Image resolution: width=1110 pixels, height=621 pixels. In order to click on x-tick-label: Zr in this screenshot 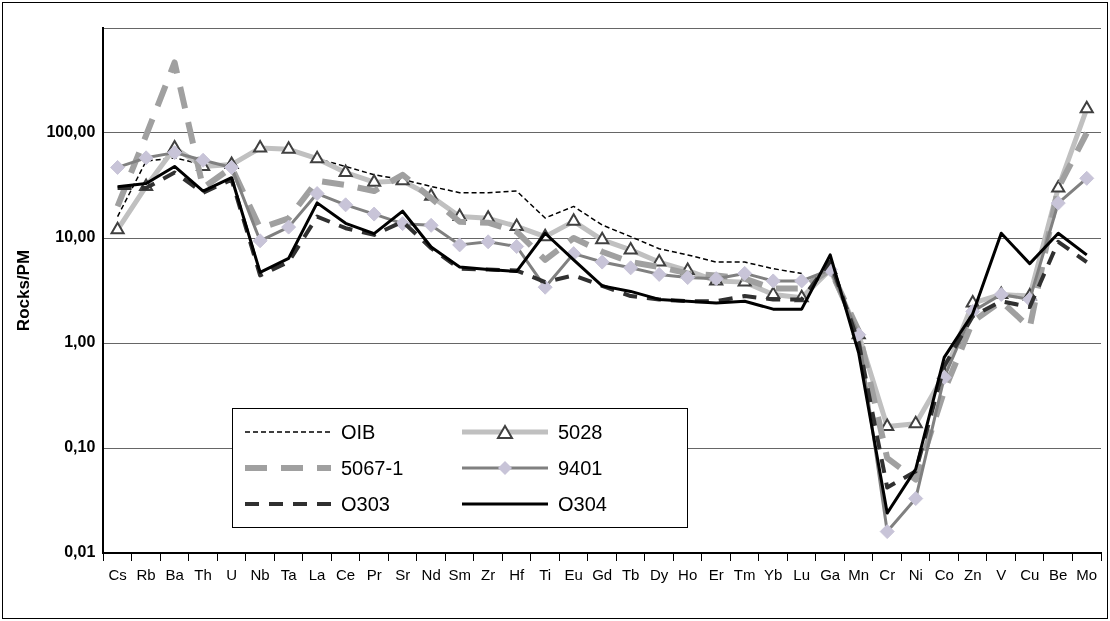, I will do `click(488, 575)`.